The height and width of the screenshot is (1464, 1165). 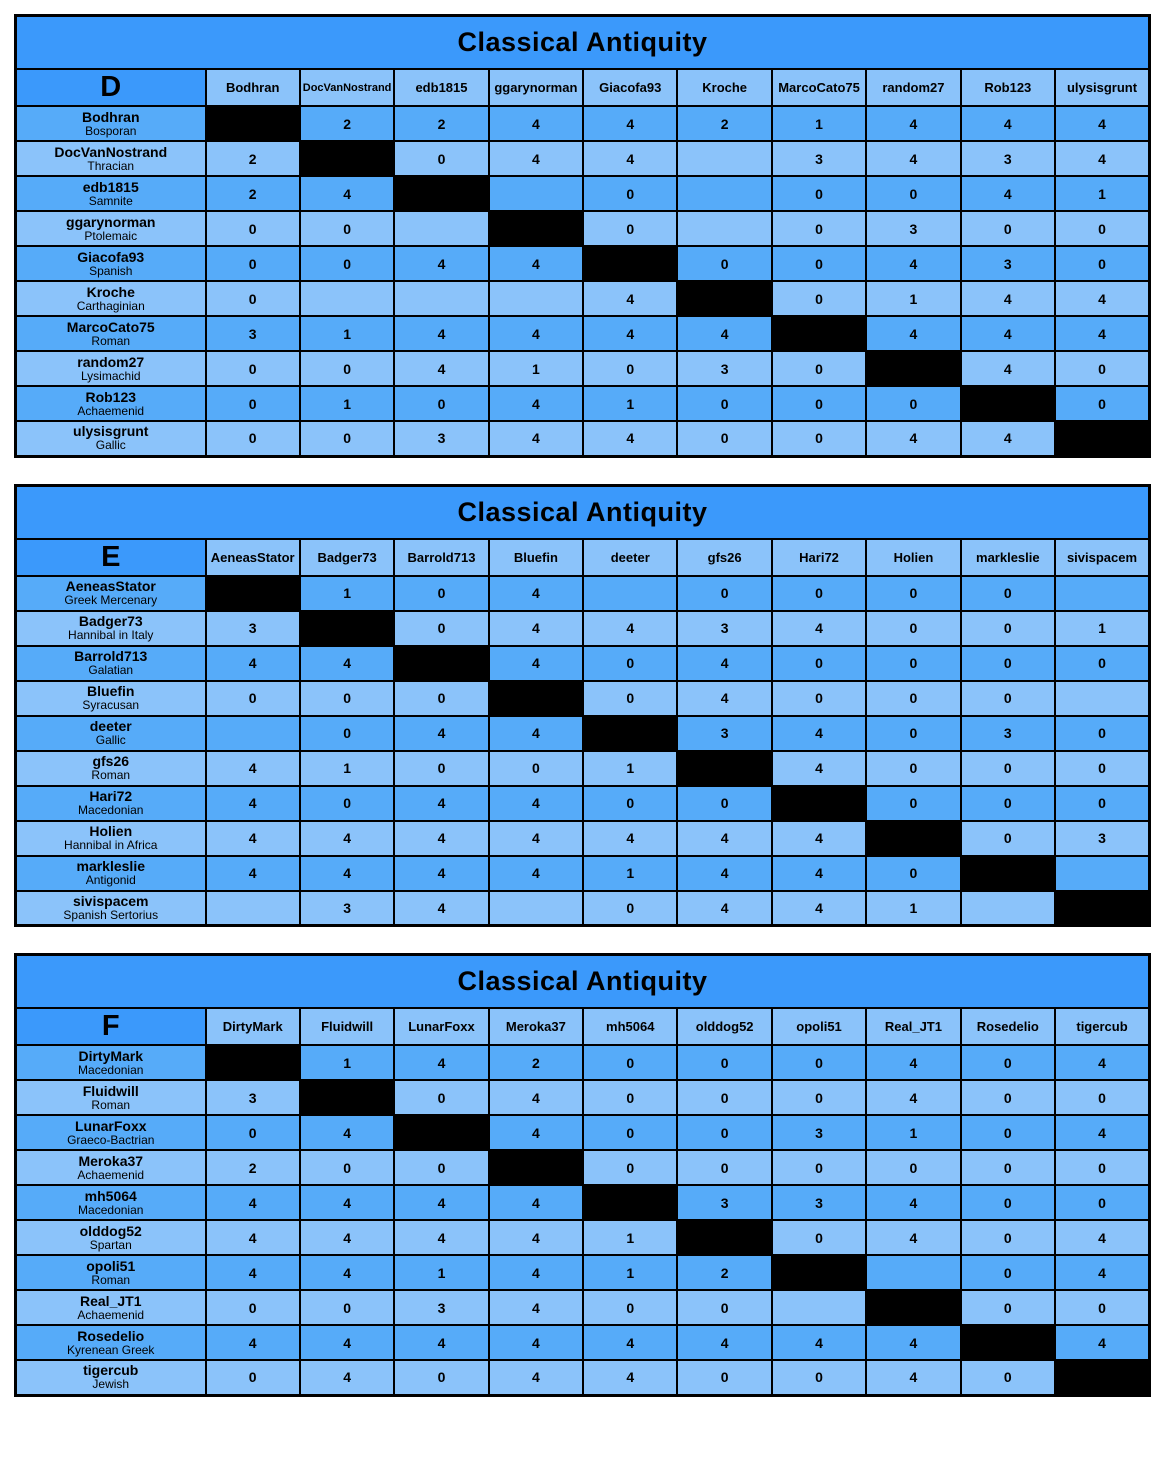 What do you see at coordinates (630, 557) in the screenshot?
I see `column-header-deeter: deeter` at bounding box center [630, 557].